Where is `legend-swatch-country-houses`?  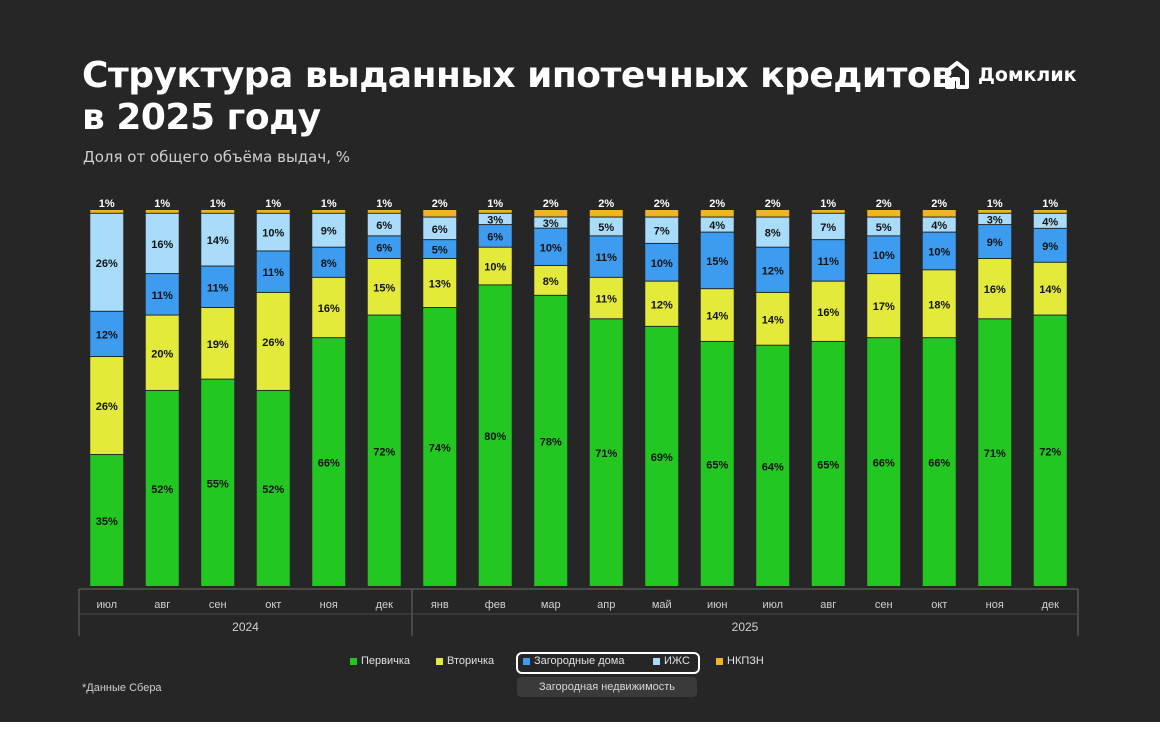
legend-swatch-country-houses is located at coordinates (526, 661).